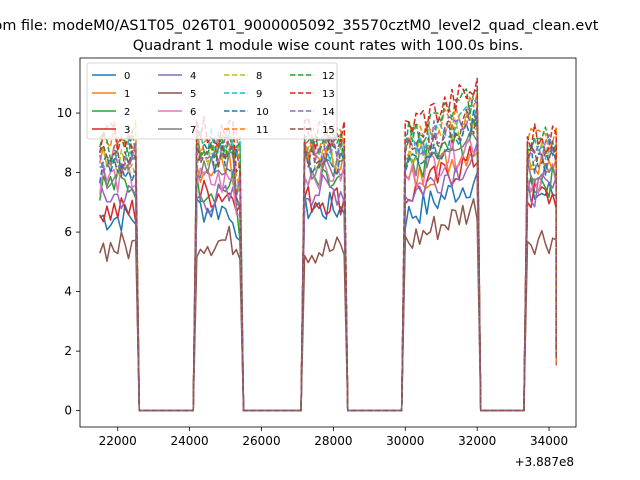  Describe the element at coordinates (328, 76) in the screenshot. I see `legend-label-12: 12` at that location.